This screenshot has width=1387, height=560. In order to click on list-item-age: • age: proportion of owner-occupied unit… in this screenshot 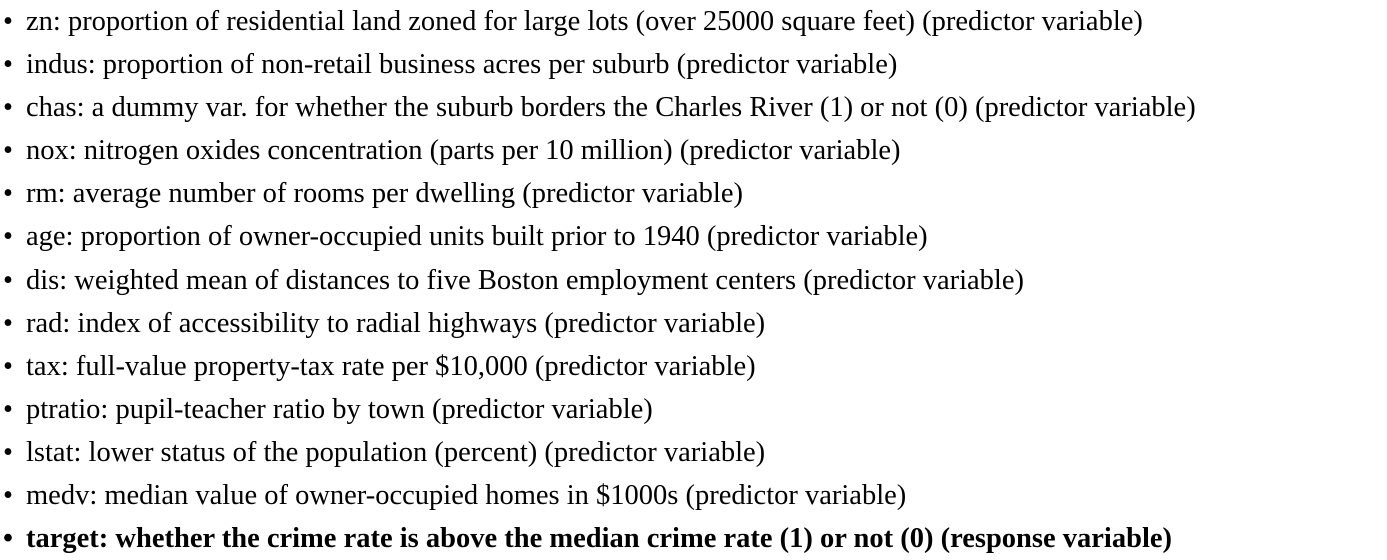, I will do `click(693, 236)`.